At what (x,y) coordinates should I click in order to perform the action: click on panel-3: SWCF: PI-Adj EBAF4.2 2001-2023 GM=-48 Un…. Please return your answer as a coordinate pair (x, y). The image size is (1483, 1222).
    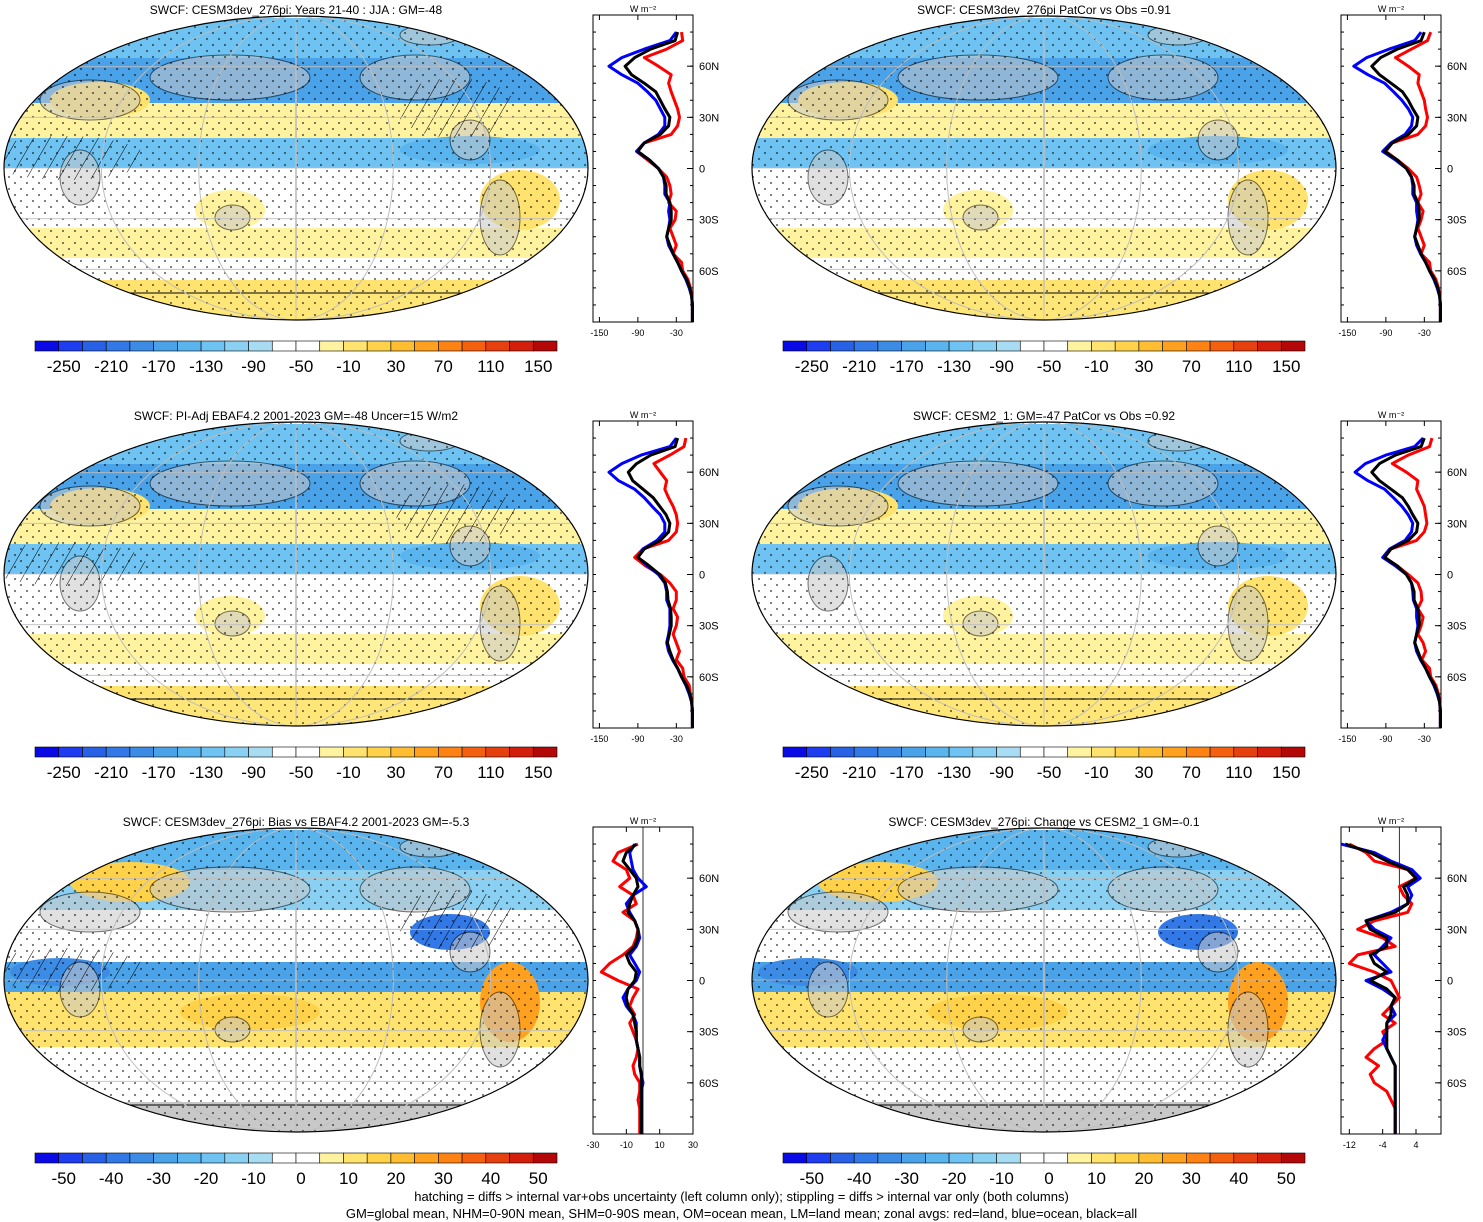
    Looking at the image, I should click on (361, 595).